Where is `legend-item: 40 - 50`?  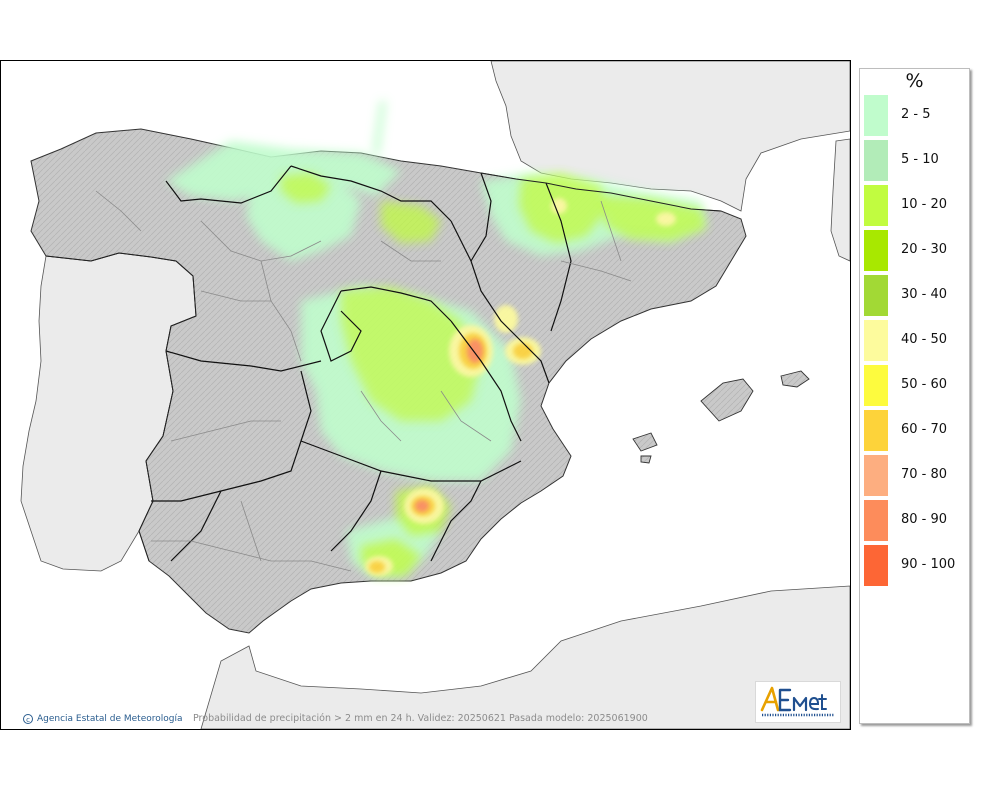
legend-item: 40 - 50 is located at coordinates (914, 342).